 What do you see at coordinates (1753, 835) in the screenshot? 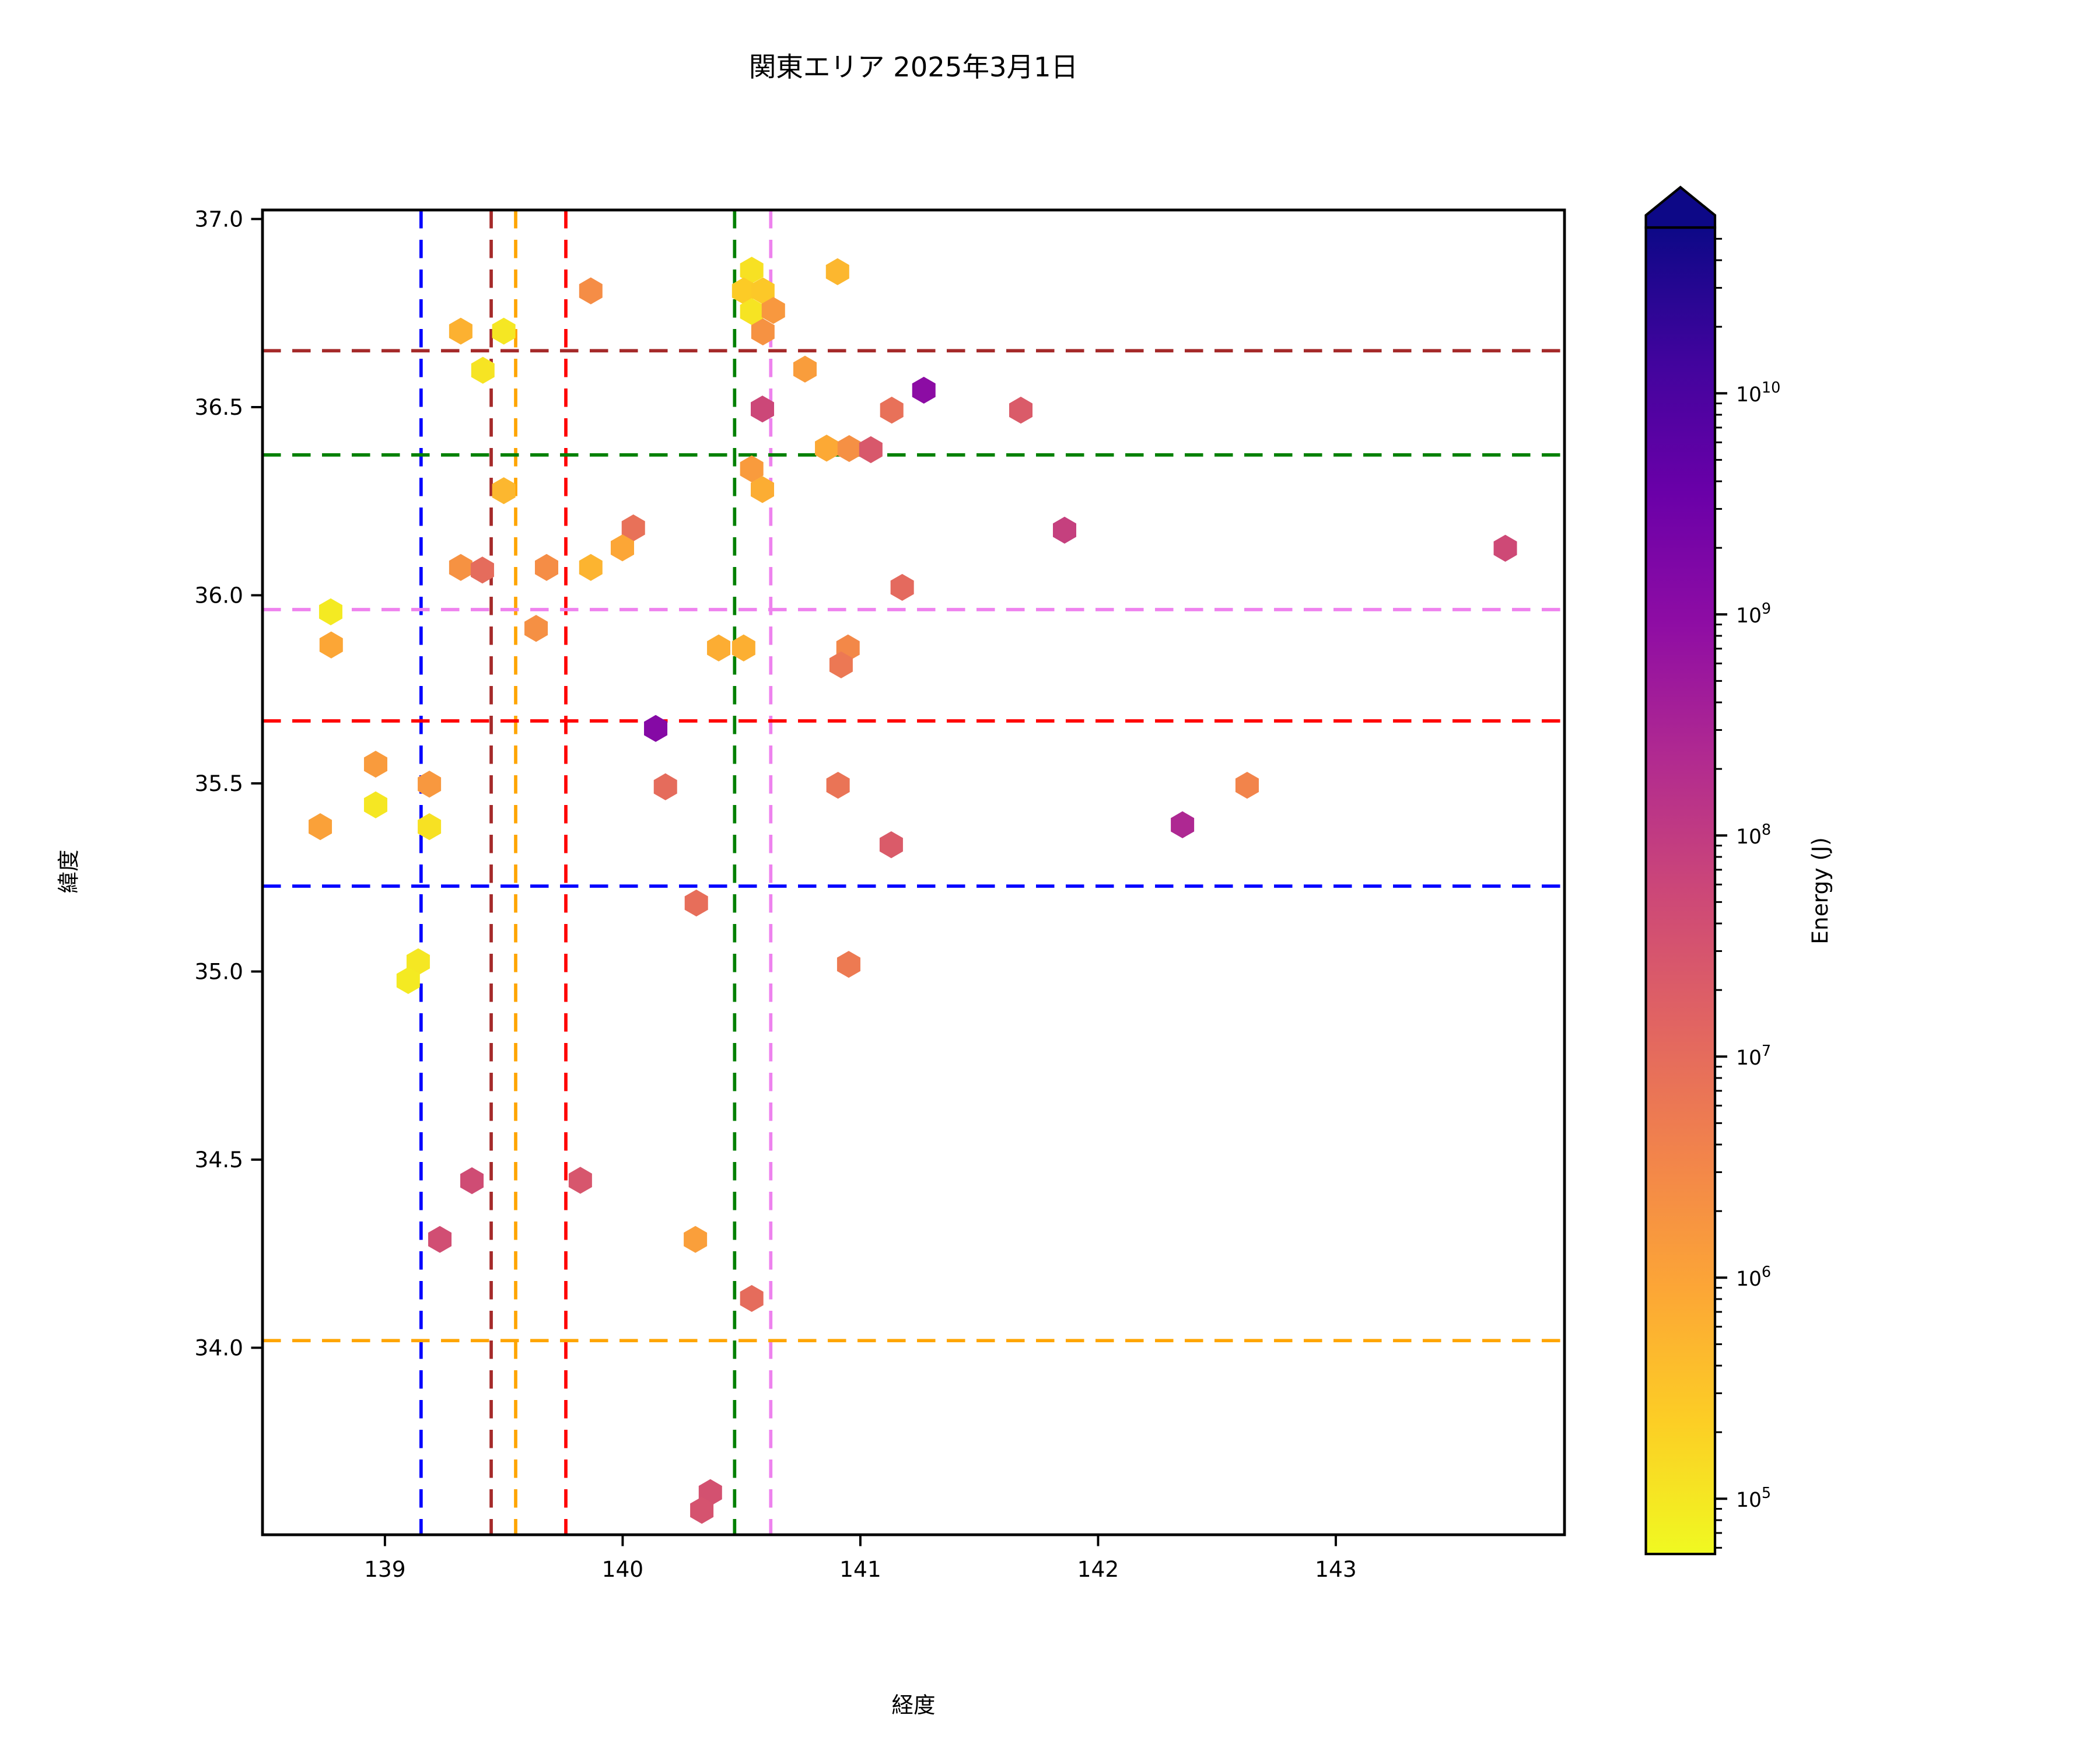
I see `colorbar-tick-label: 10⁸` at bounding box center [1753, 835].